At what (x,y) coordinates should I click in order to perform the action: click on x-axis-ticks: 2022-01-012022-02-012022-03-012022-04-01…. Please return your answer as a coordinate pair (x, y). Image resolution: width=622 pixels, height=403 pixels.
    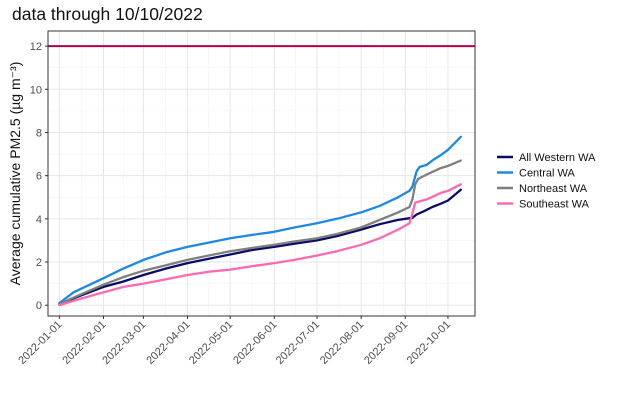
    Looking at the image, I should click on (234, 341).